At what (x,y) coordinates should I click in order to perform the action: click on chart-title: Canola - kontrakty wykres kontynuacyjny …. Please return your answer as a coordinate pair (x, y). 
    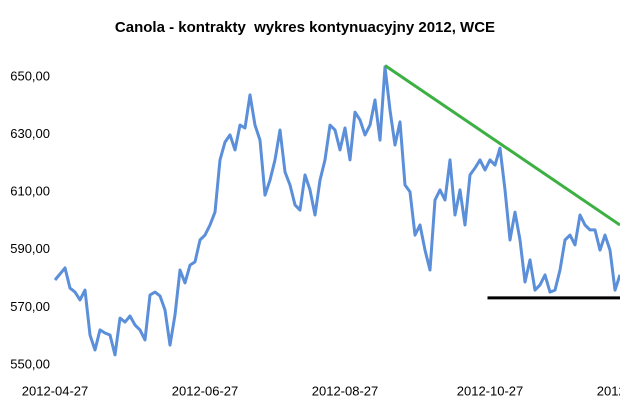
    Looking at the image, I should click on (305, 27).